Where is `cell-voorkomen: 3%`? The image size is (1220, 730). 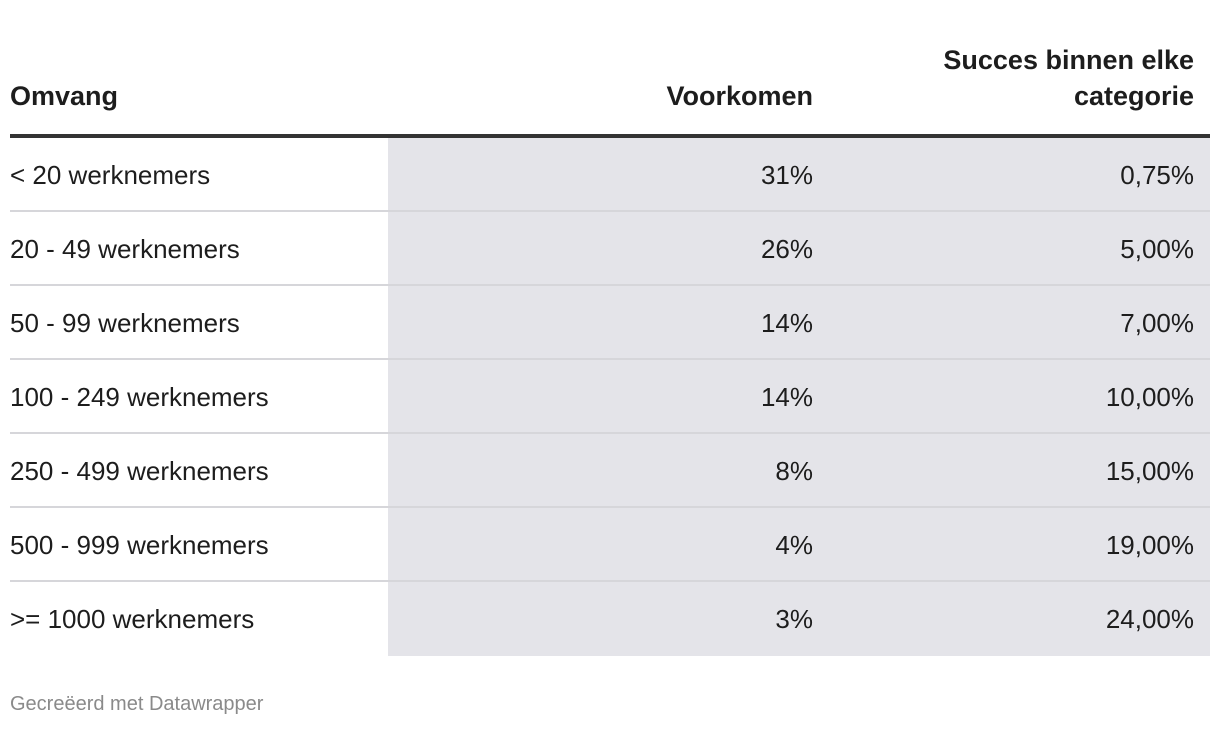 cell-voorkomen: 3% is located at coordinates (794, 619).